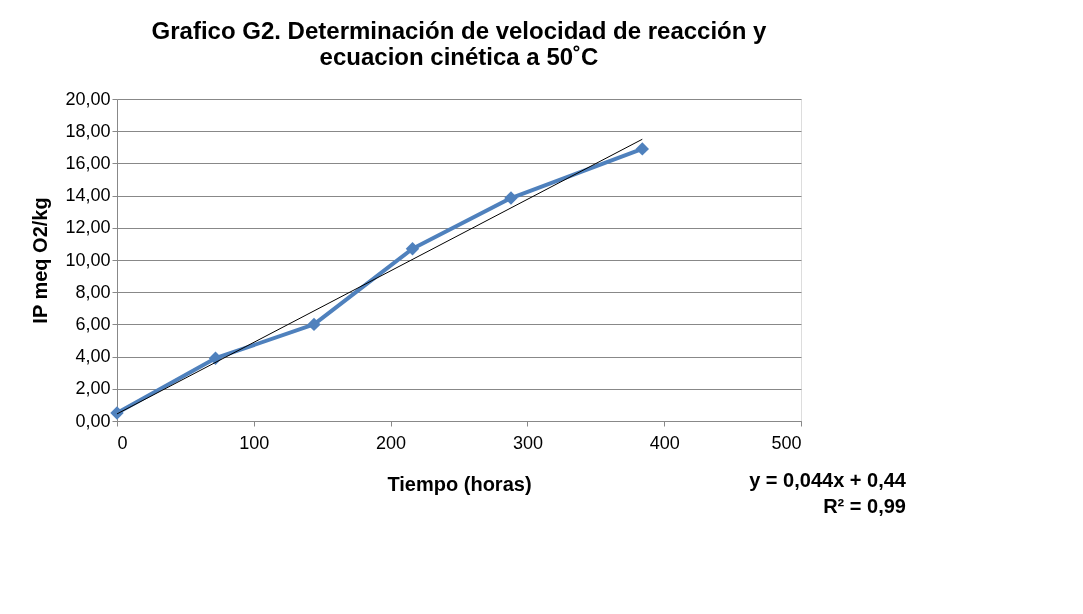 The height and width of the screenshot is (614, 1083). What do you see at coordinates (93, 291) in the screenshot?
I see `y-tick-label: 8,00` at bounding box center [93, 291].